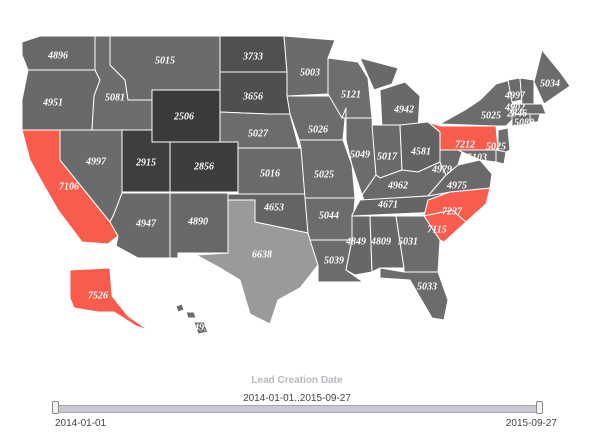 The width and height of the screenshot is (594, 445). I want to click on state-value-ne: 5027, so click(258, 133).